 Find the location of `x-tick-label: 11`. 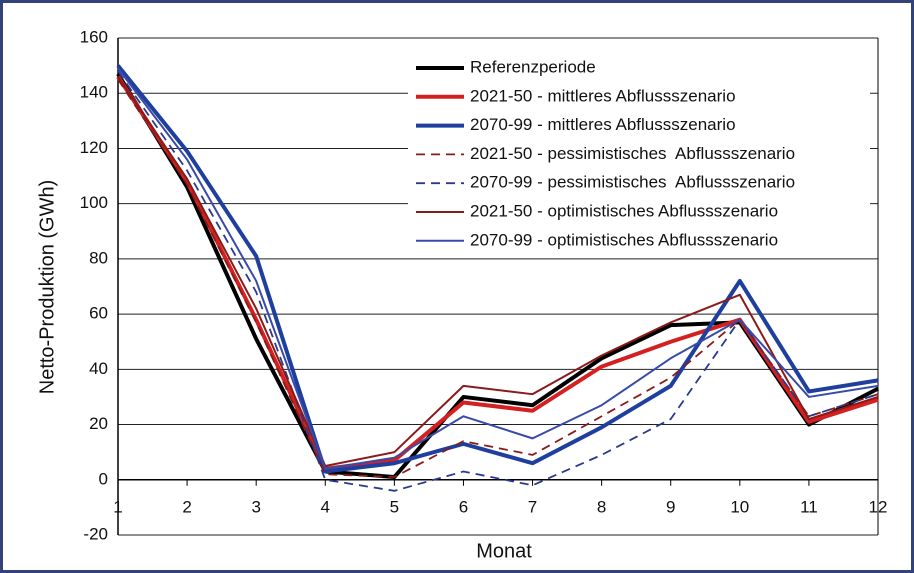

x-tick-label: 11 is located at coordinates (809, 506).